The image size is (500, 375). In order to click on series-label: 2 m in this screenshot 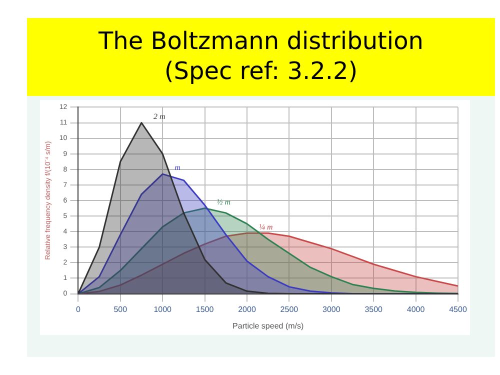, I will do `click(159, 116)`.